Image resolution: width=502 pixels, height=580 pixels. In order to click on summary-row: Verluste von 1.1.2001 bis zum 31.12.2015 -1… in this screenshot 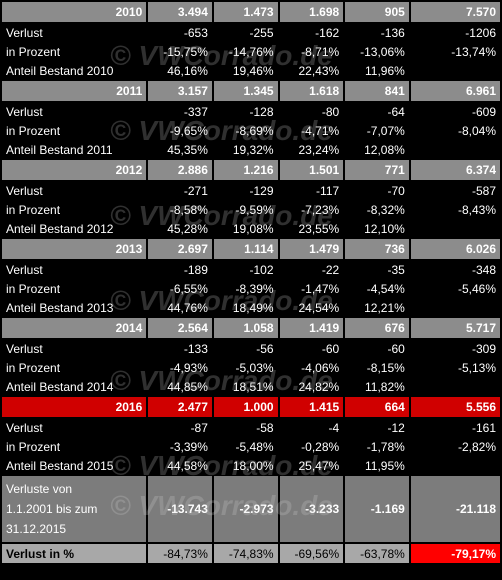, I will do `click(251, 509)`.